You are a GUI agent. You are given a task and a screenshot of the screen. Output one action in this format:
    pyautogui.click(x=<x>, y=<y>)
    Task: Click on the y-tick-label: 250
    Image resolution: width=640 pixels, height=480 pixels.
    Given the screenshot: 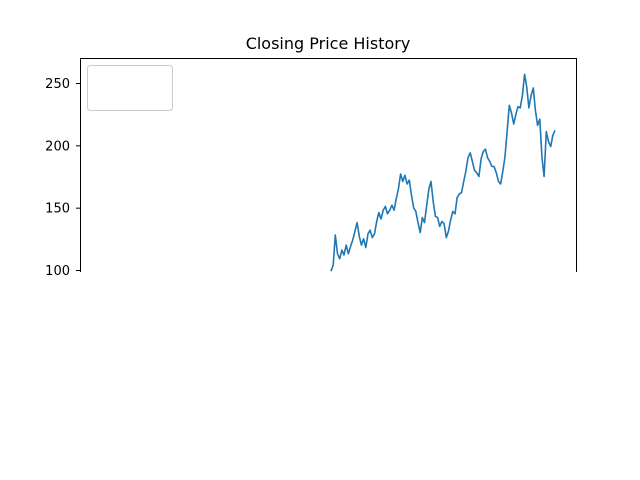 What is the action you would take?
    pyautogui.click(x=57, y=84)
    